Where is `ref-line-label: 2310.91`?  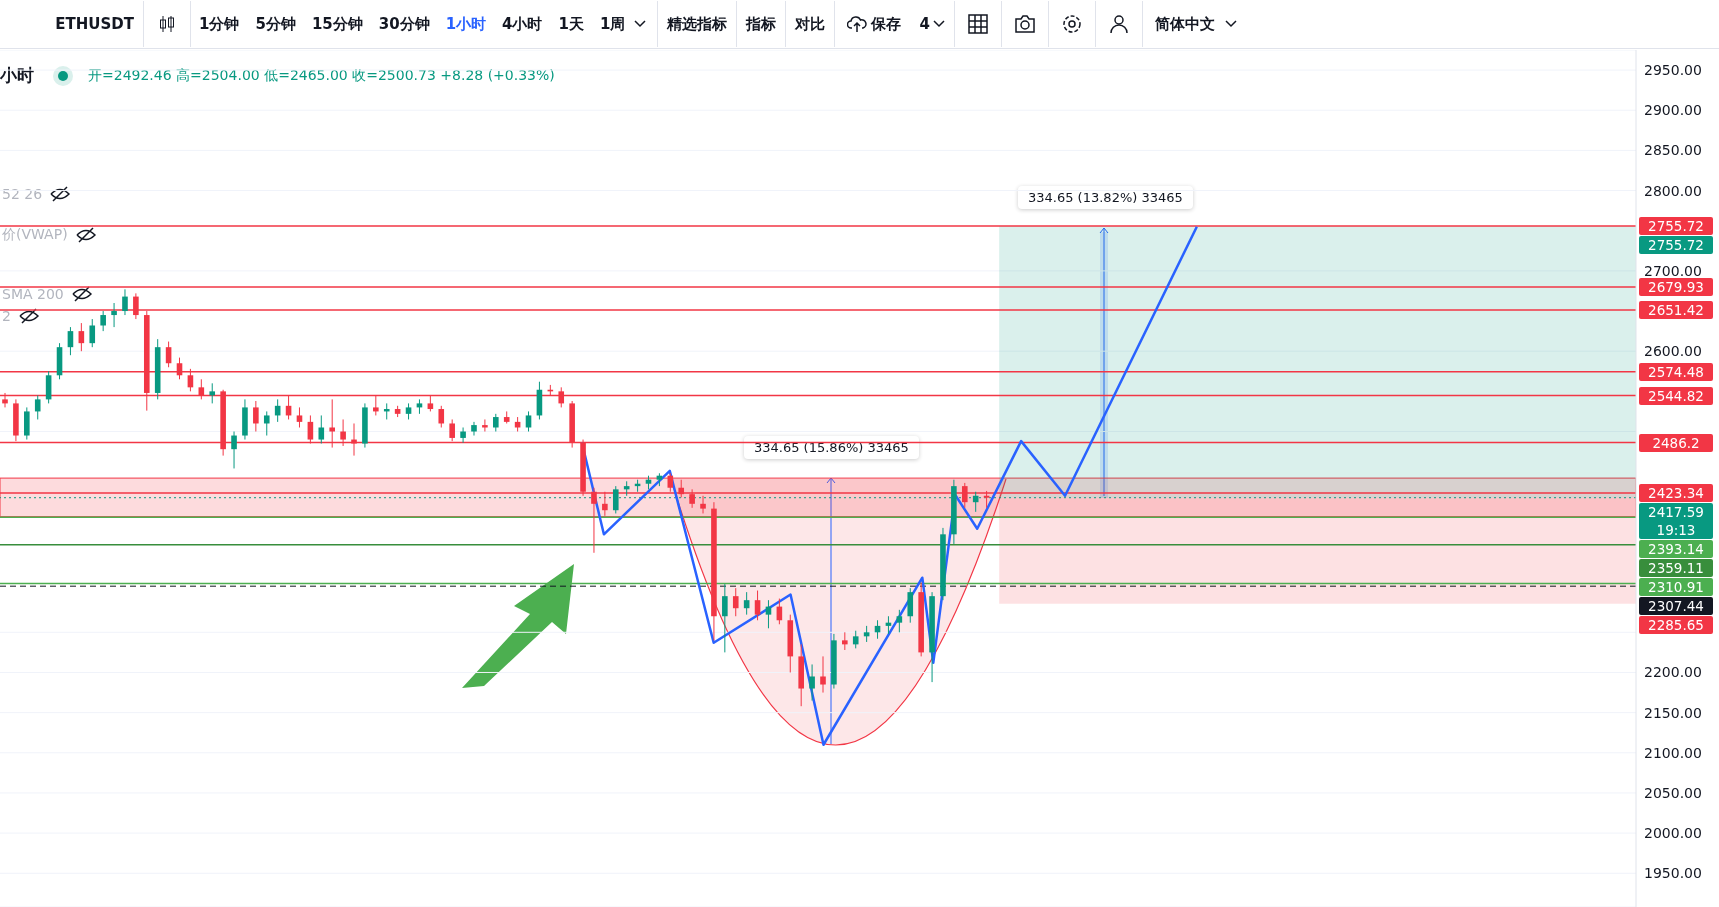
ref-line-label: 2310.91 is located at coordinates (1676, 587).